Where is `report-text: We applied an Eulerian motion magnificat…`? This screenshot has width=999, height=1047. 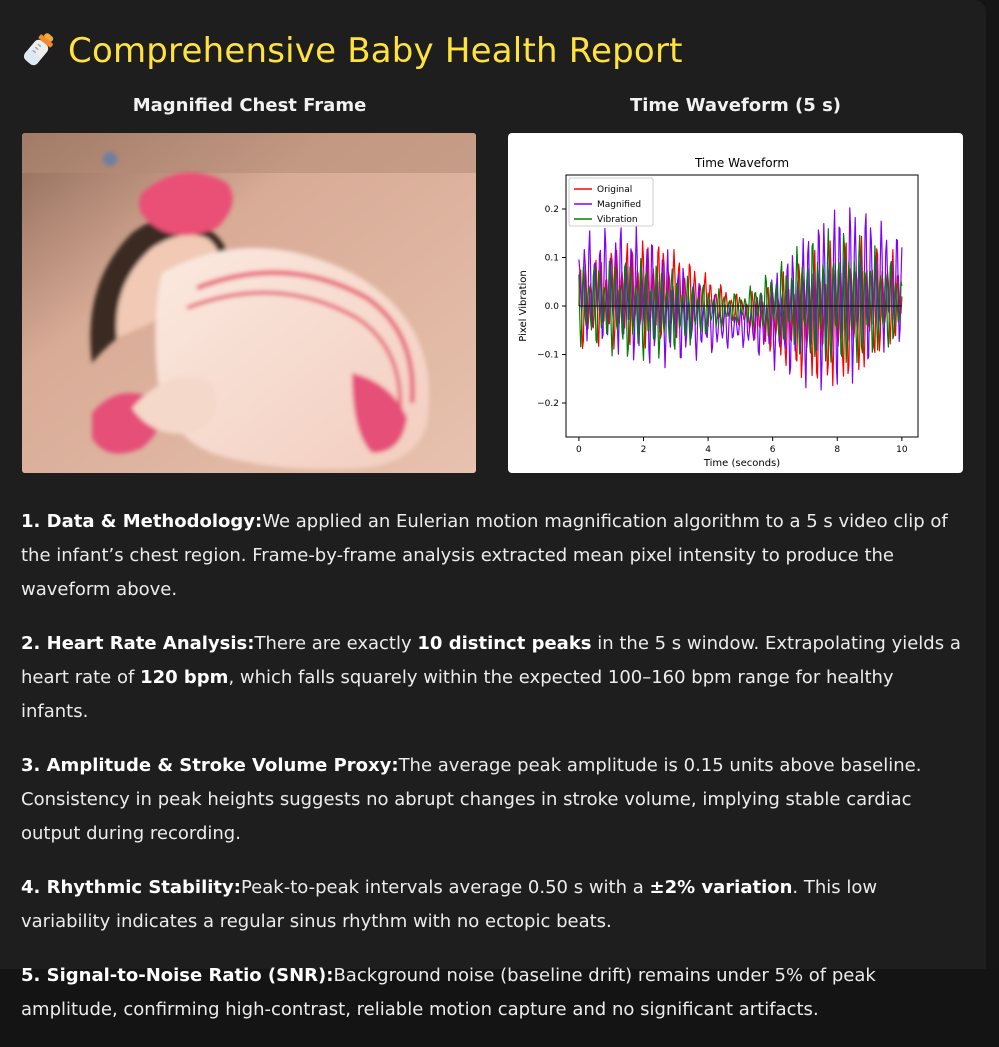
report-text: We applied an Eulerian motion magnificat… is located at coordinates (484, 555).